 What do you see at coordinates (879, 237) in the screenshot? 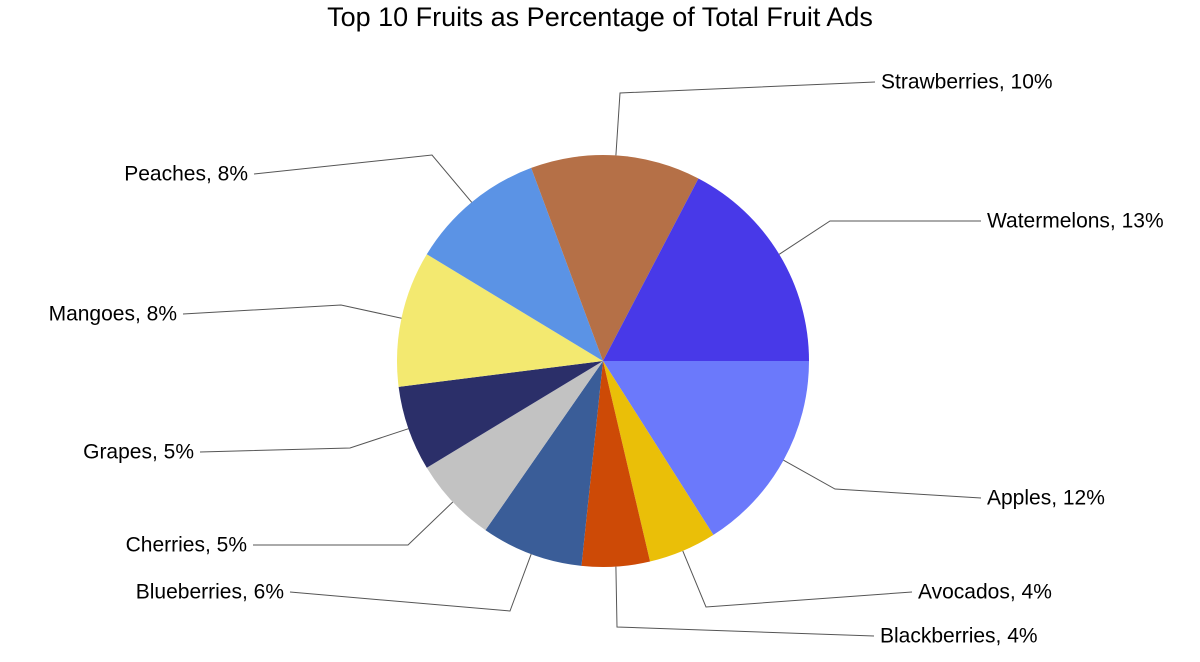
I see `leader-line-watermelons` at bounding box center [879, 237].